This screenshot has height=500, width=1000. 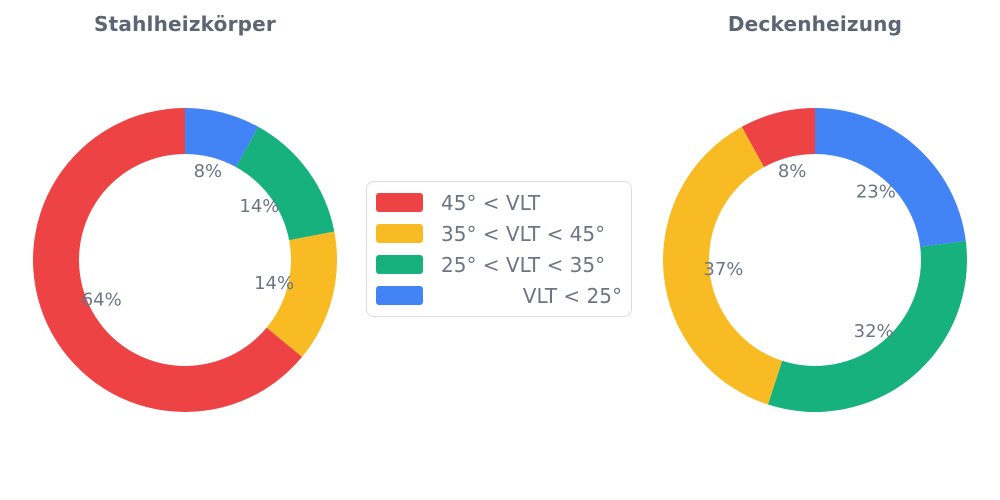 I want to click on legend-swatch-yellow, so click(x=399, y=233).